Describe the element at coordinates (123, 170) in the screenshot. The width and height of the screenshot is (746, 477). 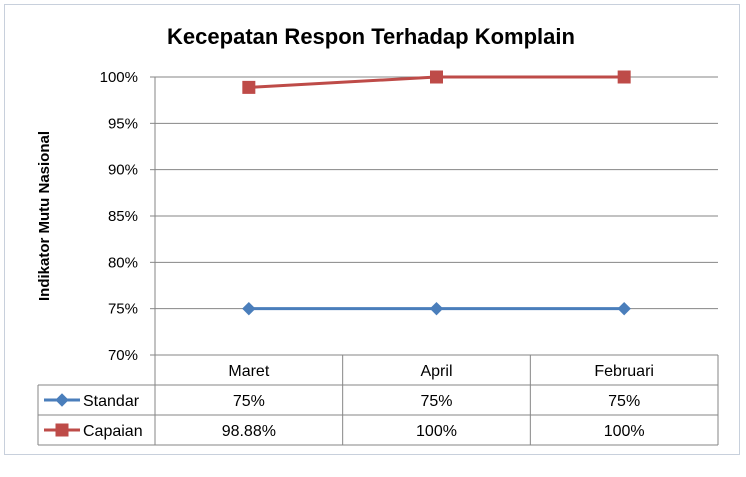
I see `y-tick-label: 90%` at that location.